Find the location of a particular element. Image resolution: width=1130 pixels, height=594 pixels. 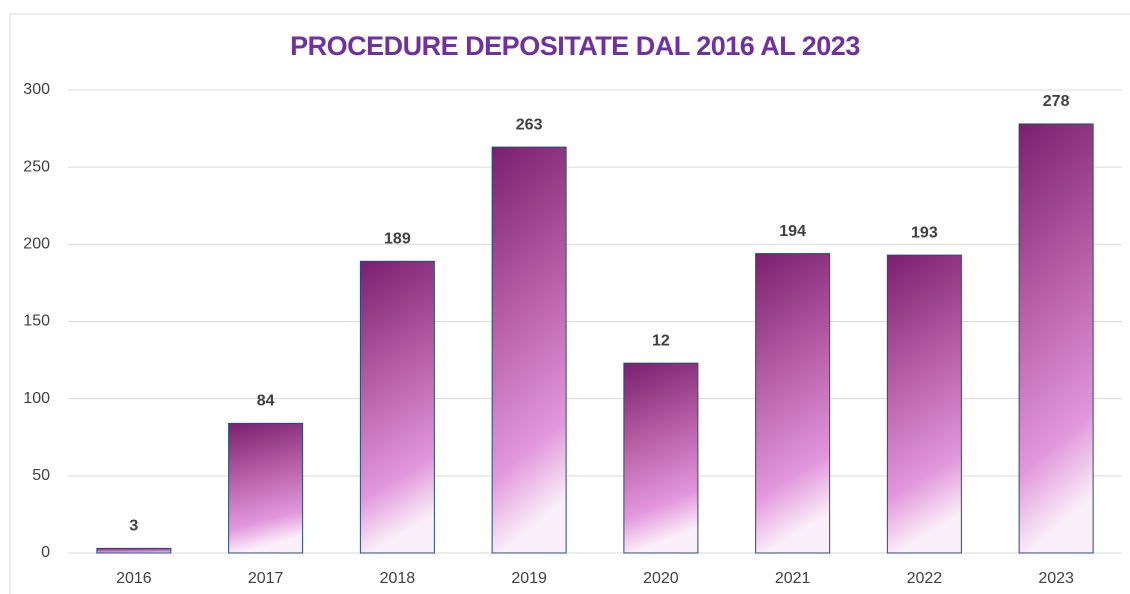

x-tick-label: 2020 is located at coordinates (661, 578).